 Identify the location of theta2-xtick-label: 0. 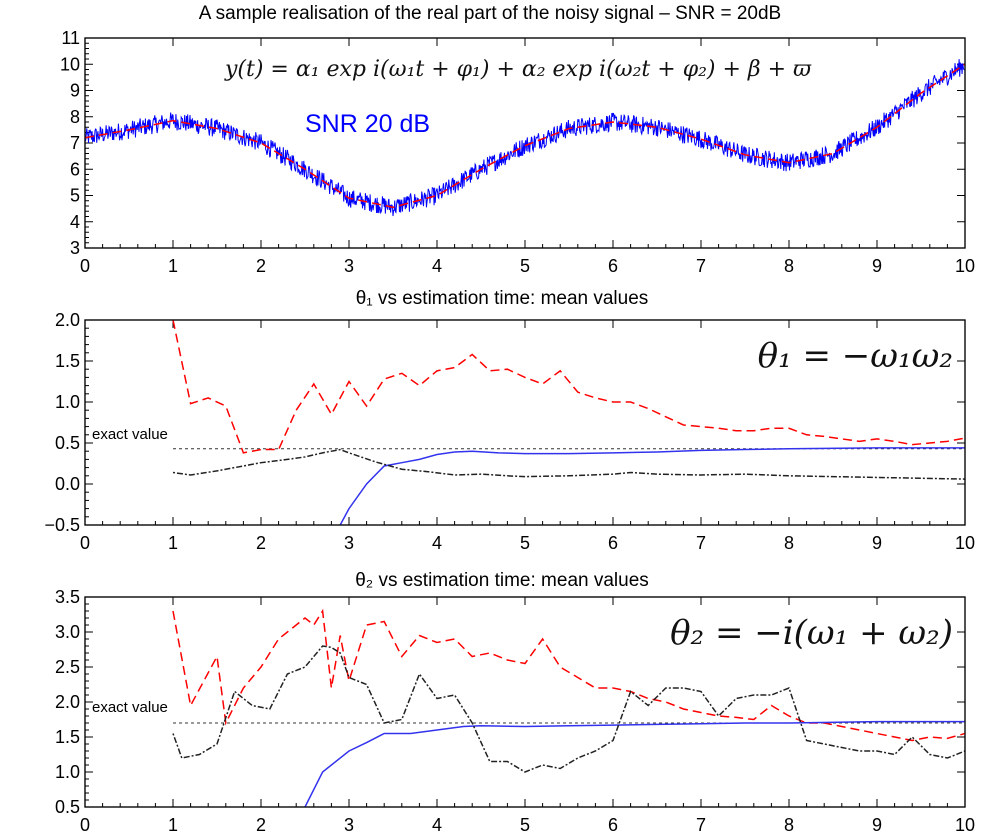
(85, 825).